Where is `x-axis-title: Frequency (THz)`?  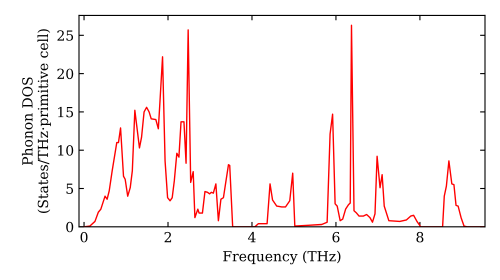 x-axis-title: Frequency (THz) is located at coordinates (281, 257).